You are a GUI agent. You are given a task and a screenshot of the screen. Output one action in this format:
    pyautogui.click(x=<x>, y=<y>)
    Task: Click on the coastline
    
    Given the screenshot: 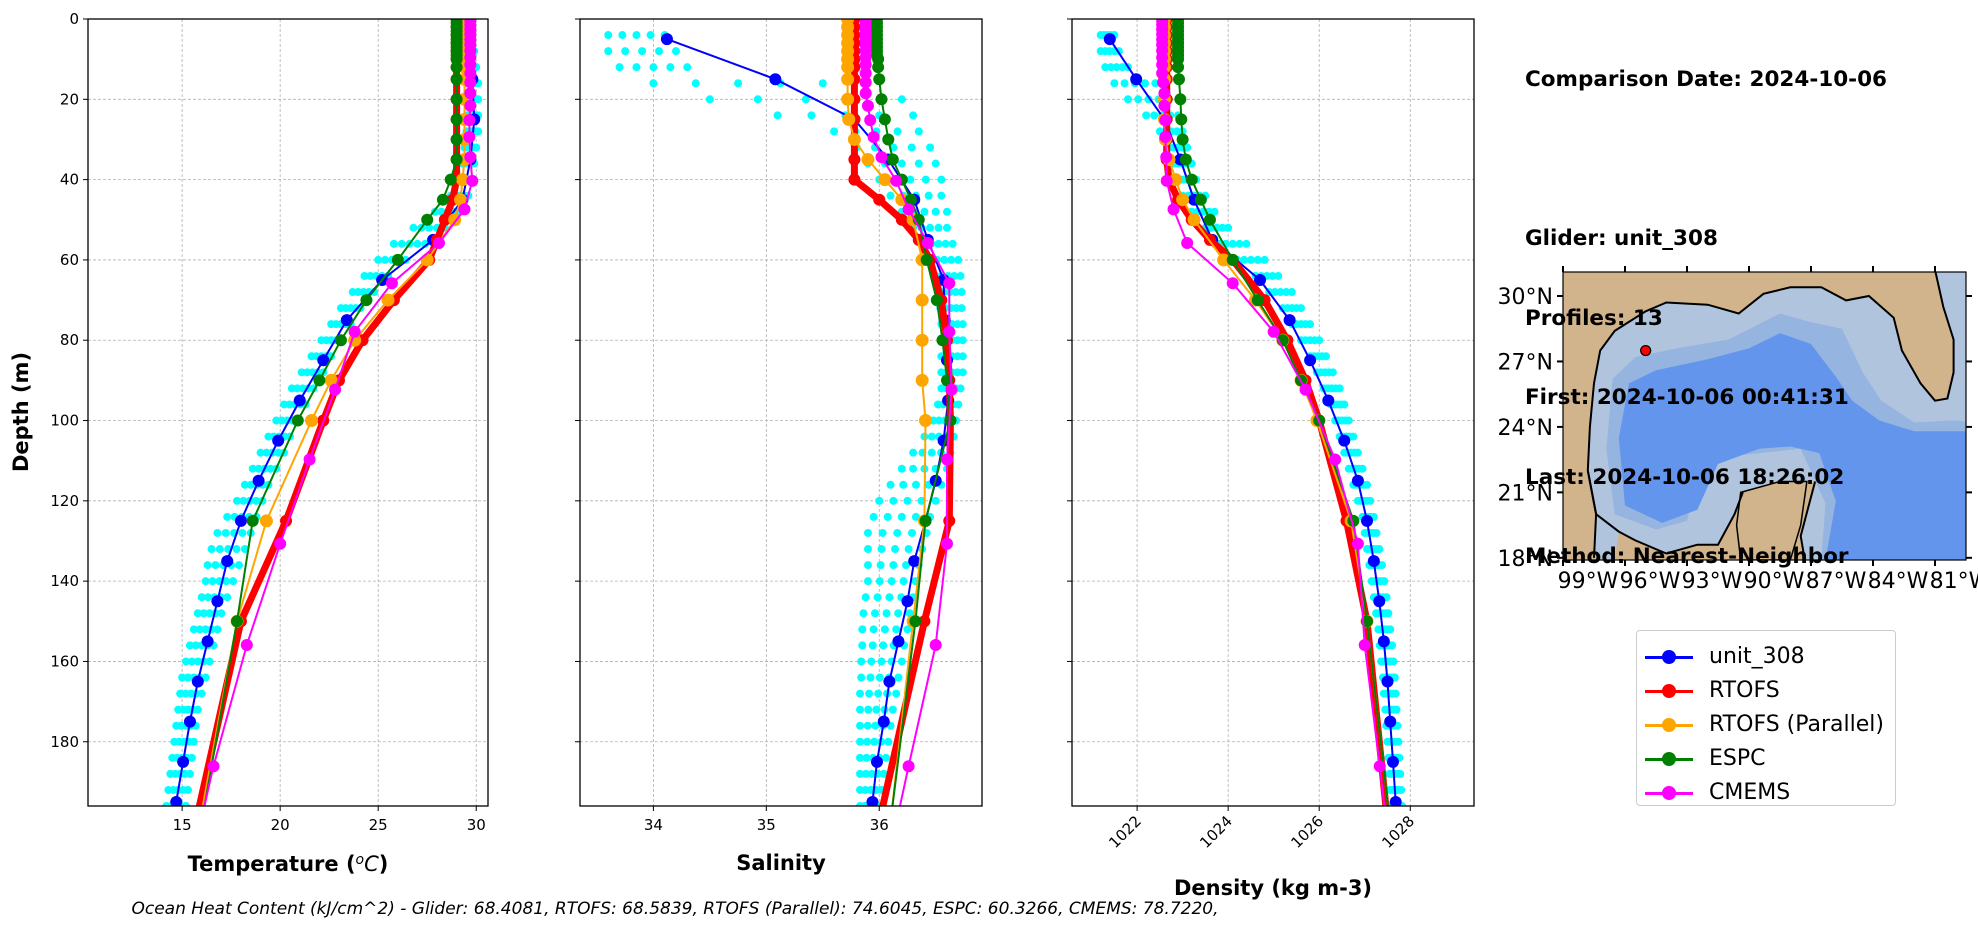 What is the action you would take?
    pyautogui.click(x=1665, y=512)
    